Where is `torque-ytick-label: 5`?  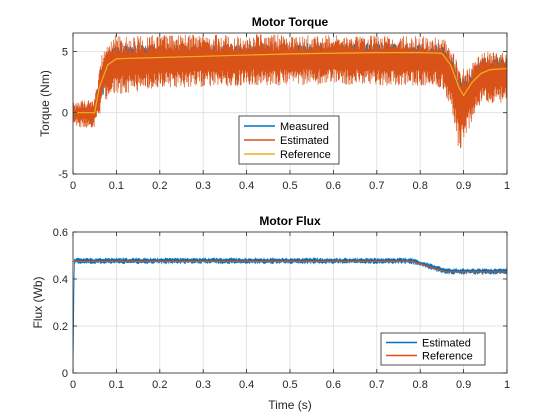
torque-ytick-label: 5 is located at coordinates (65, 52).